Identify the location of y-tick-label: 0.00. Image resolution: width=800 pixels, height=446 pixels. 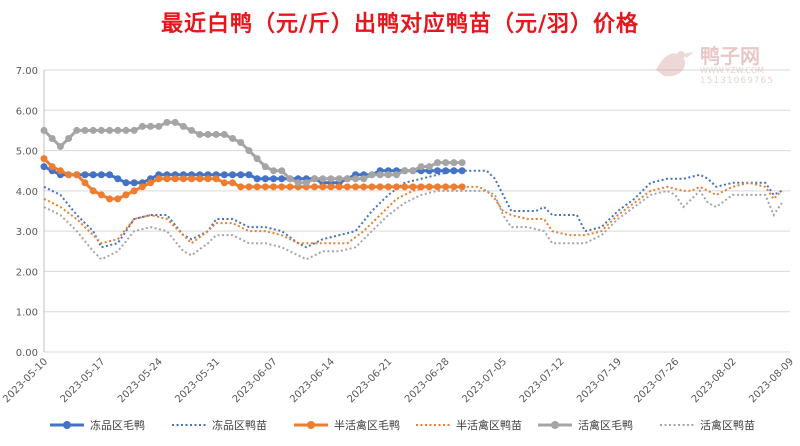
(27, 353).